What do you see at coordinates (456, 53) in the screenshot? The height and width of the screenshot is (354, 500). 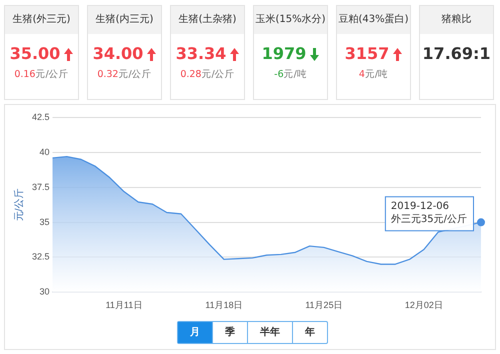 I see `category-label: 17.69:1` at bounding box center [456, 53].